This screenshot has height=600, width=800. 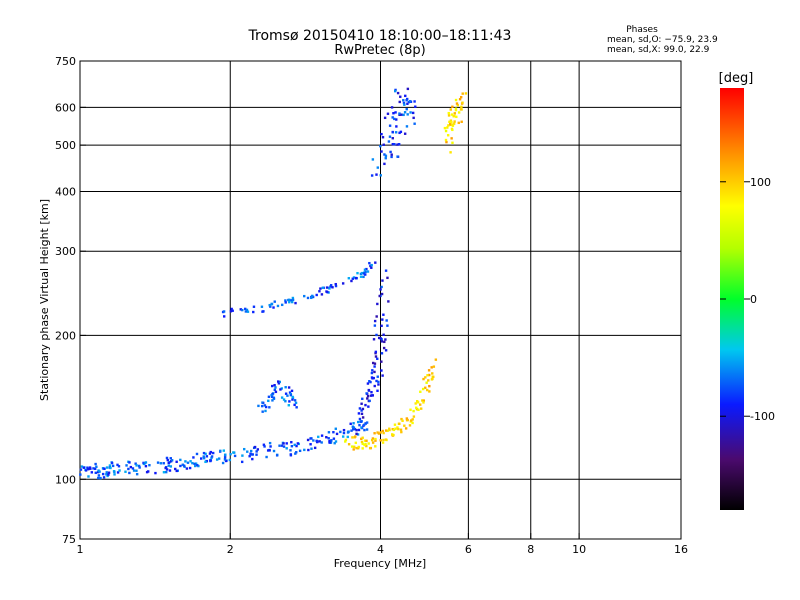 I want to click on x-axis-ticks: 1 2 4 6 8 10 16, so click(x=382, y=544).